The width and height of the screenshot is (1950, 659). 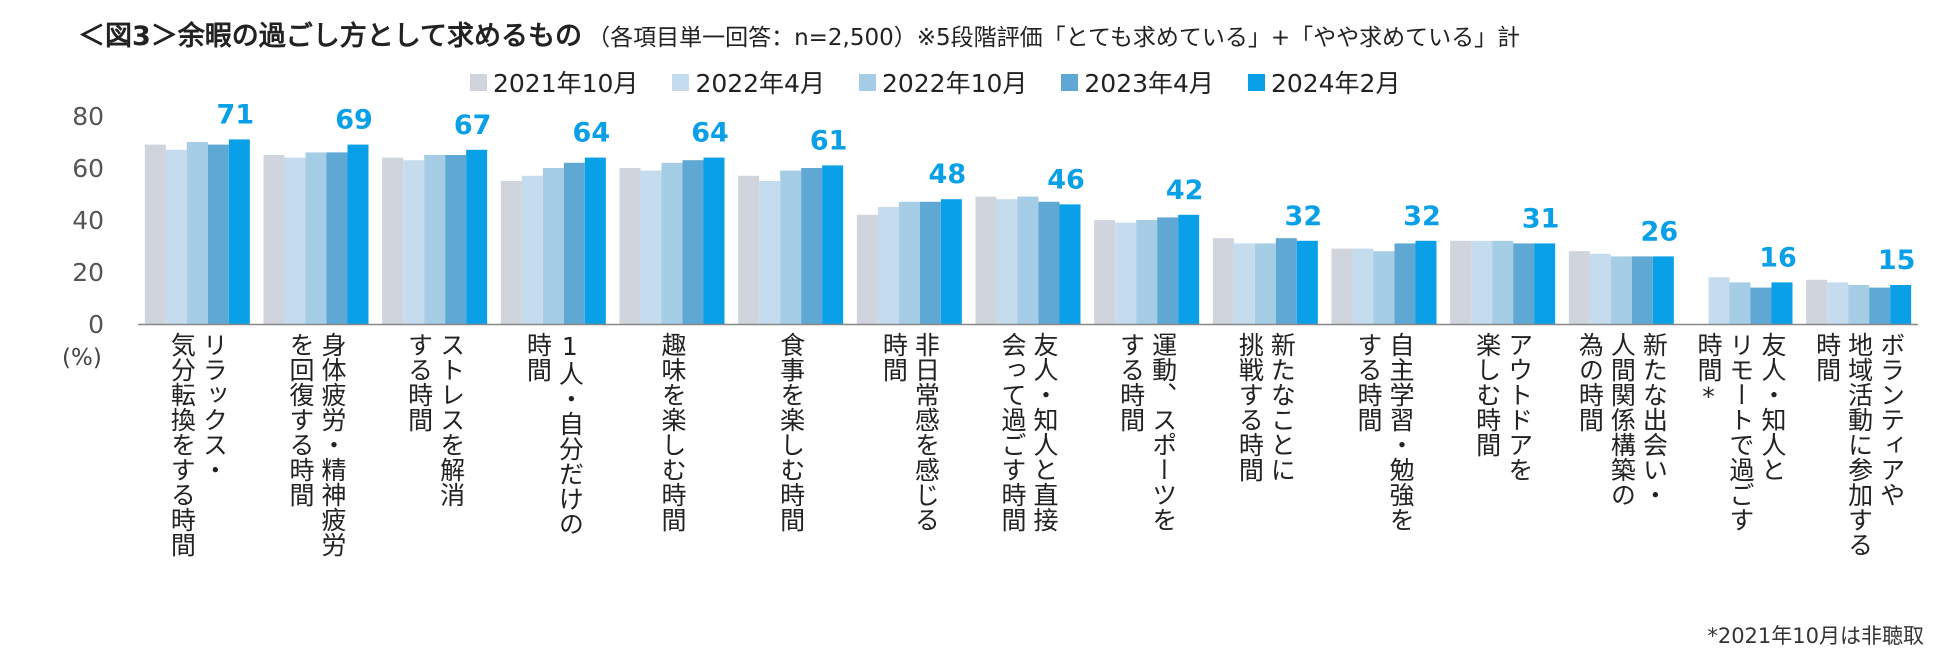 I want to click on legend-label: 2024年2月, so click(x=1335, y=83).